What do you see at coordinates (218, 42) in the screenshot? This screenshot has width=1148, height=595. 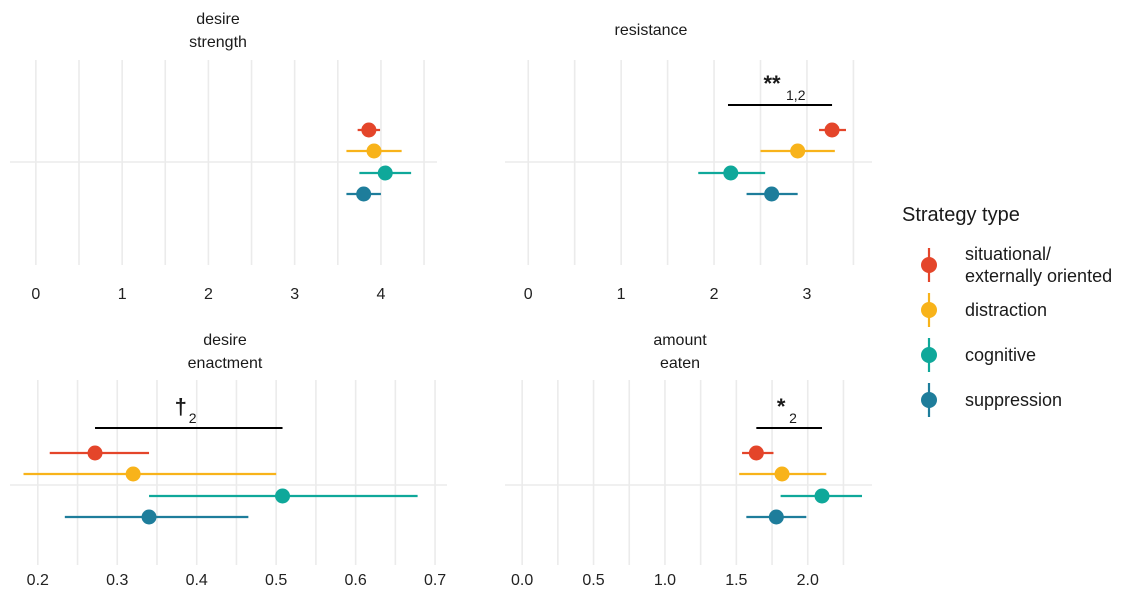 I see `panel-title: strength` at bounding box center [218, 42].